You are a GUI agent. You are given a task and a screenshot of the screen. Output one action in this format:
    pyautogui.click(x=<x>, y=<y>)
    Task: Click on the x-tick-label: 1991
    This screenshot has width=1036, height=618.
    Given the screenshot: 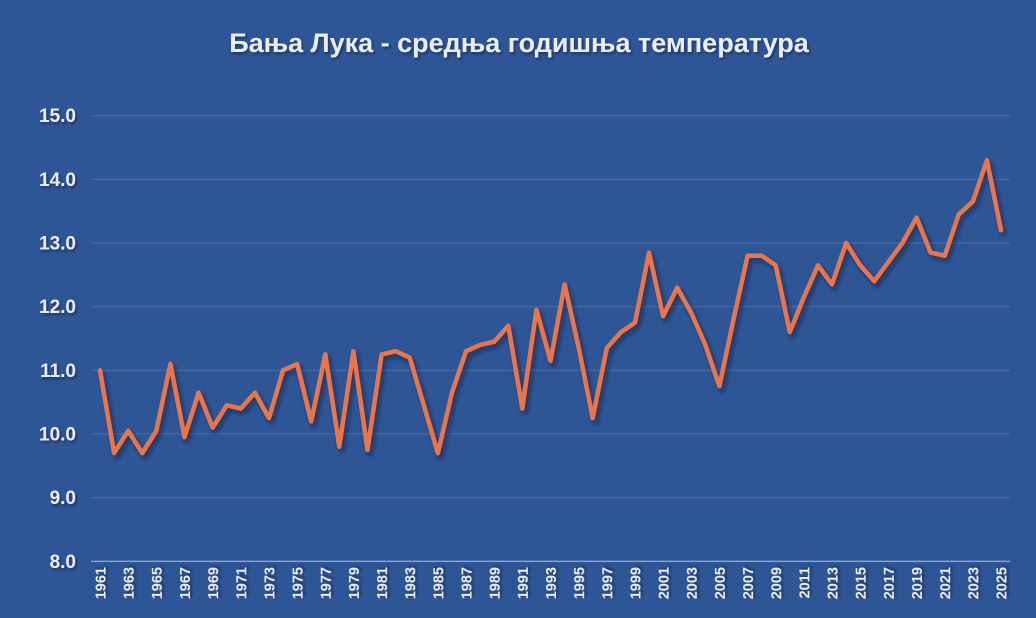 What is the action you would take?
    pyautogui.click(x=524, y=583)
    